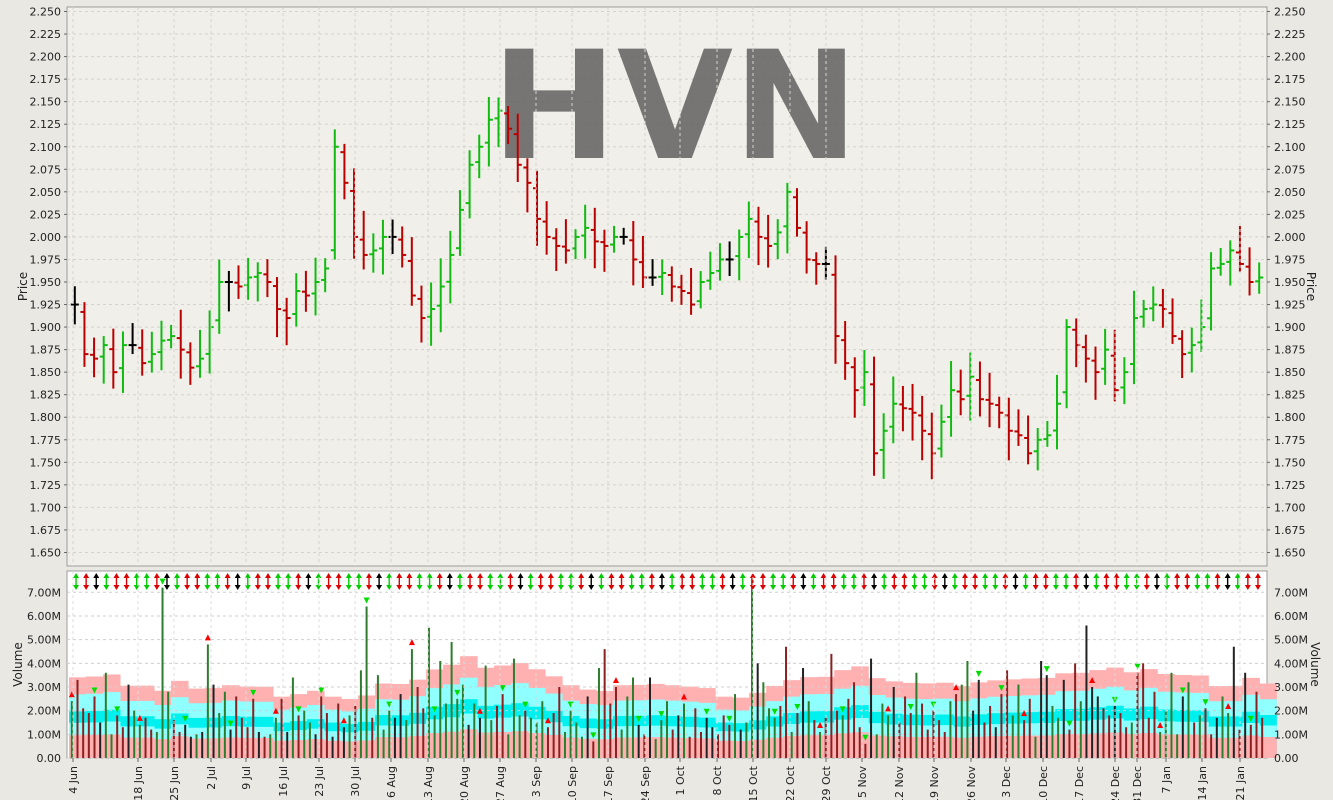 The width and height of the screenshot is (1333, 800). Describe the element at coordinates (46, 552) in the screenshot. I see `price-tick-label-left: 1.650` at that location.